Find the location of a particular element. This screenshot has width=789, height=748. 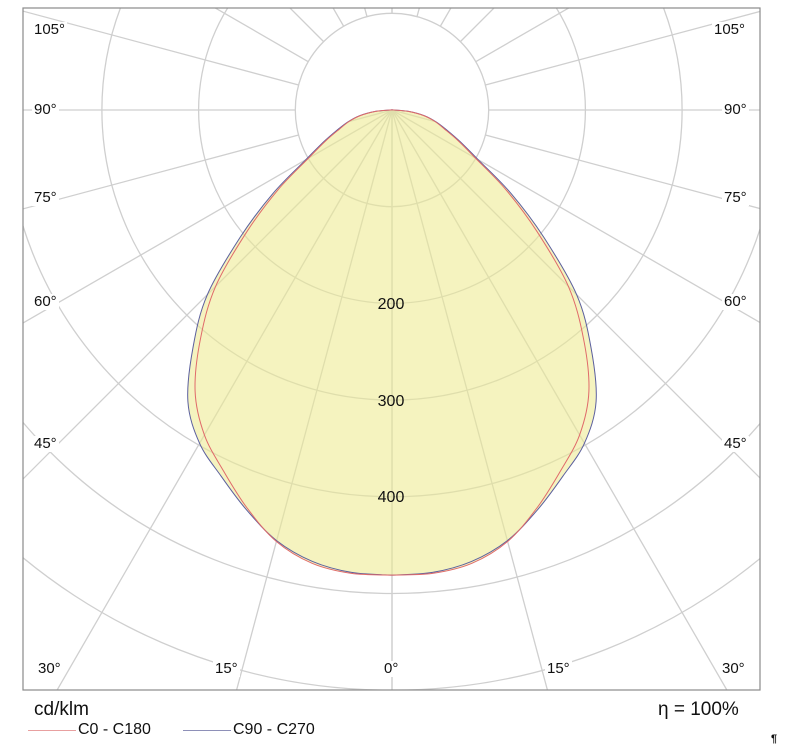

angle-label-right: 45° is located at coordinates (735, 443).